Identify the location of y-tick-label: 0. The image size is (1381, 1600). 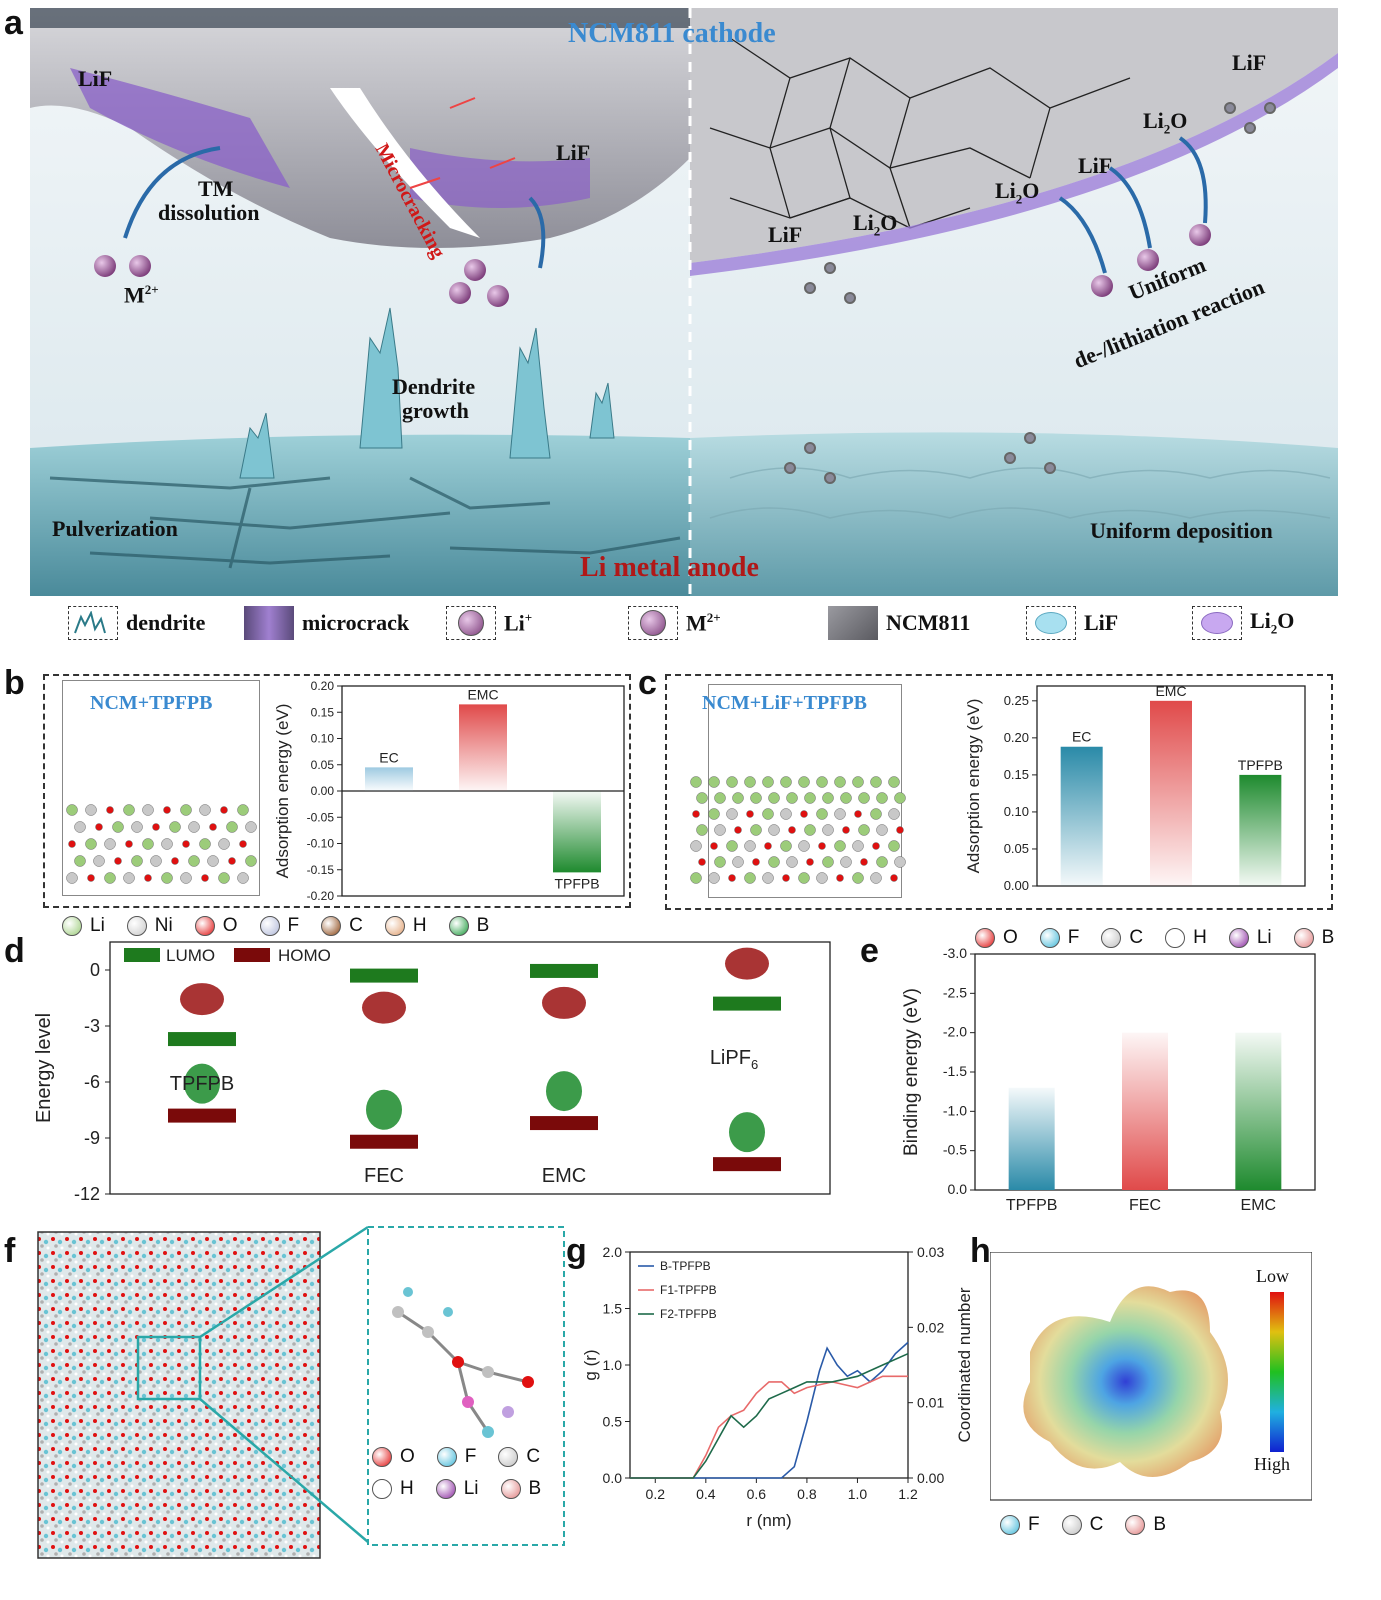
(95, 970).